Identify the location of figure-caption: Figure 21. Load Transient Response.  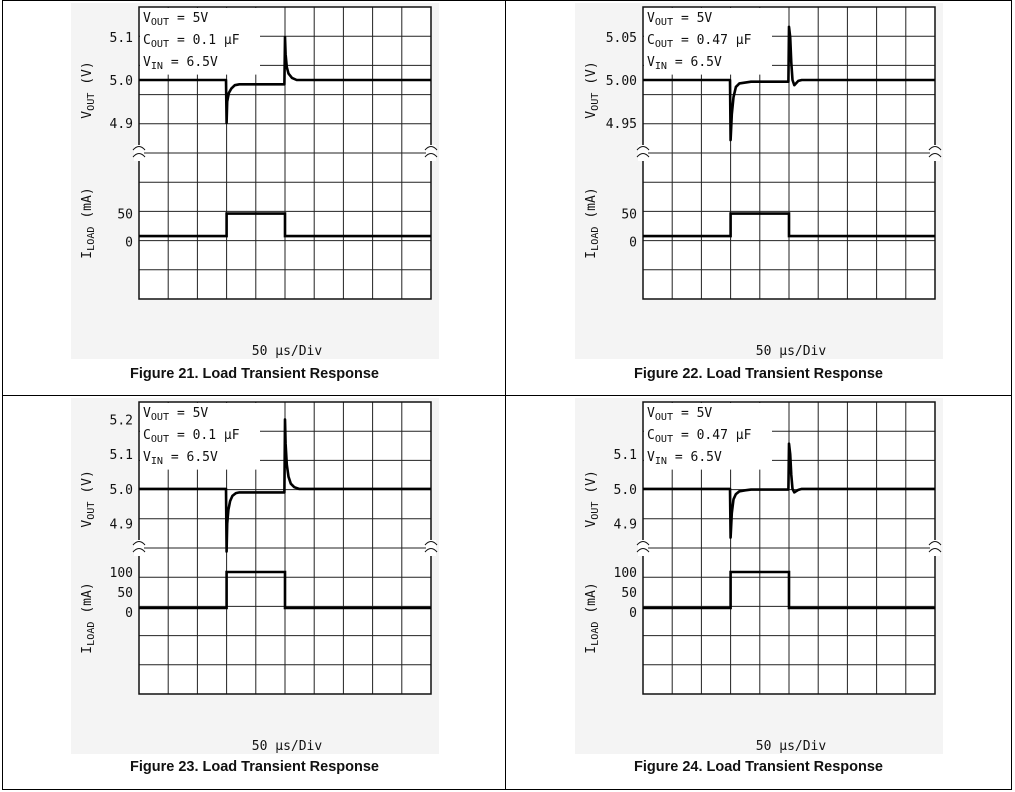
(254, 374).